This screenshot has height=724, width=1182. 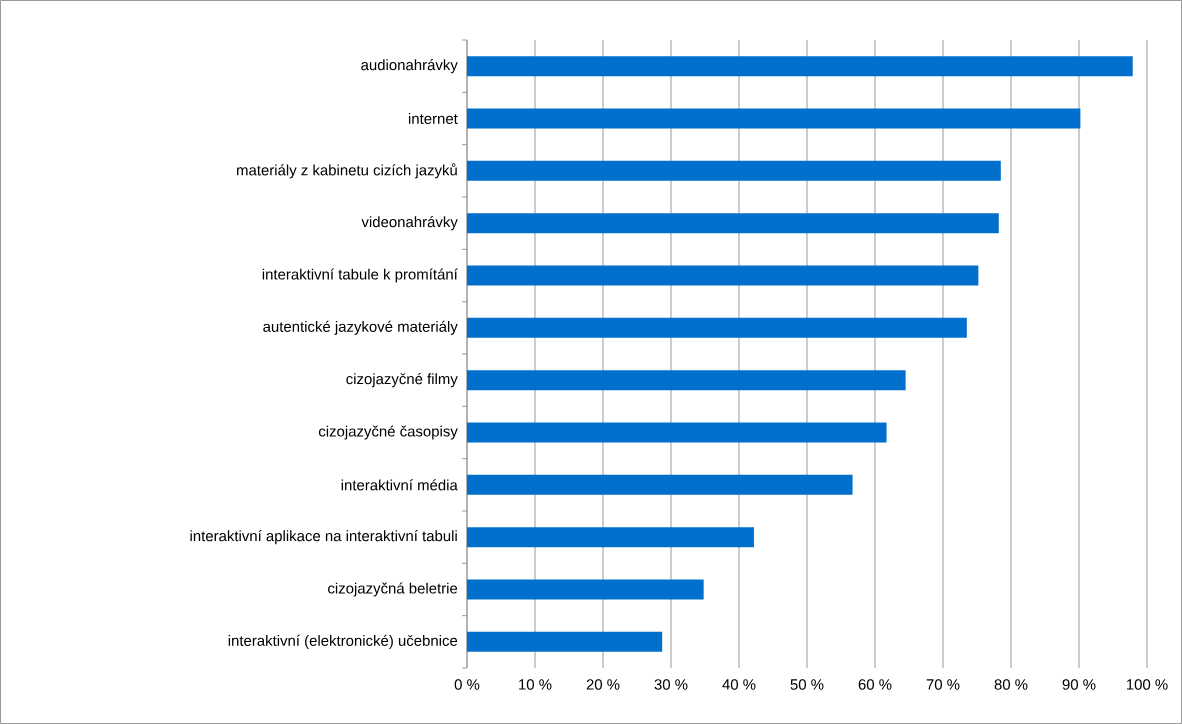 What do you see at coordinates (467, 684) in the screenshot?
I see `x-tick-label: 0 %` at bounding box center [467, 684].